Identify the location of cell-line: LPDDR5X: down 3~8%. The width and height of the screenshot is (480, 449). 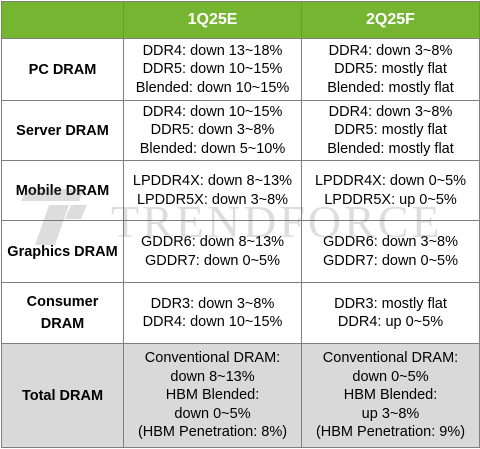
(212, 199).